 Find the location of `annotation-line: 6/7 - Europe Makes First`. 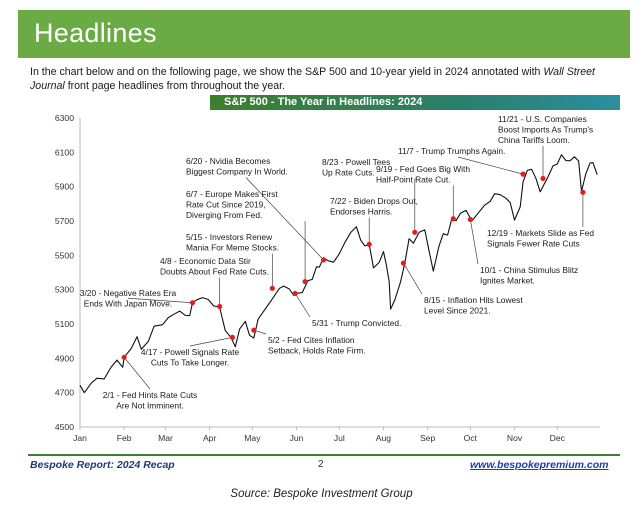

annotation-line: 6/7 - Europe Makes First is located at coordinates (232, 194).